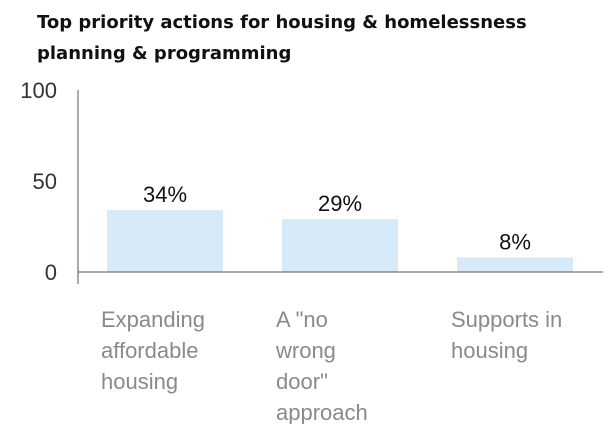 This screenshot has width=608, height=424. I want to click on chart-title-line-2: planning & programming, so click(164, 53).